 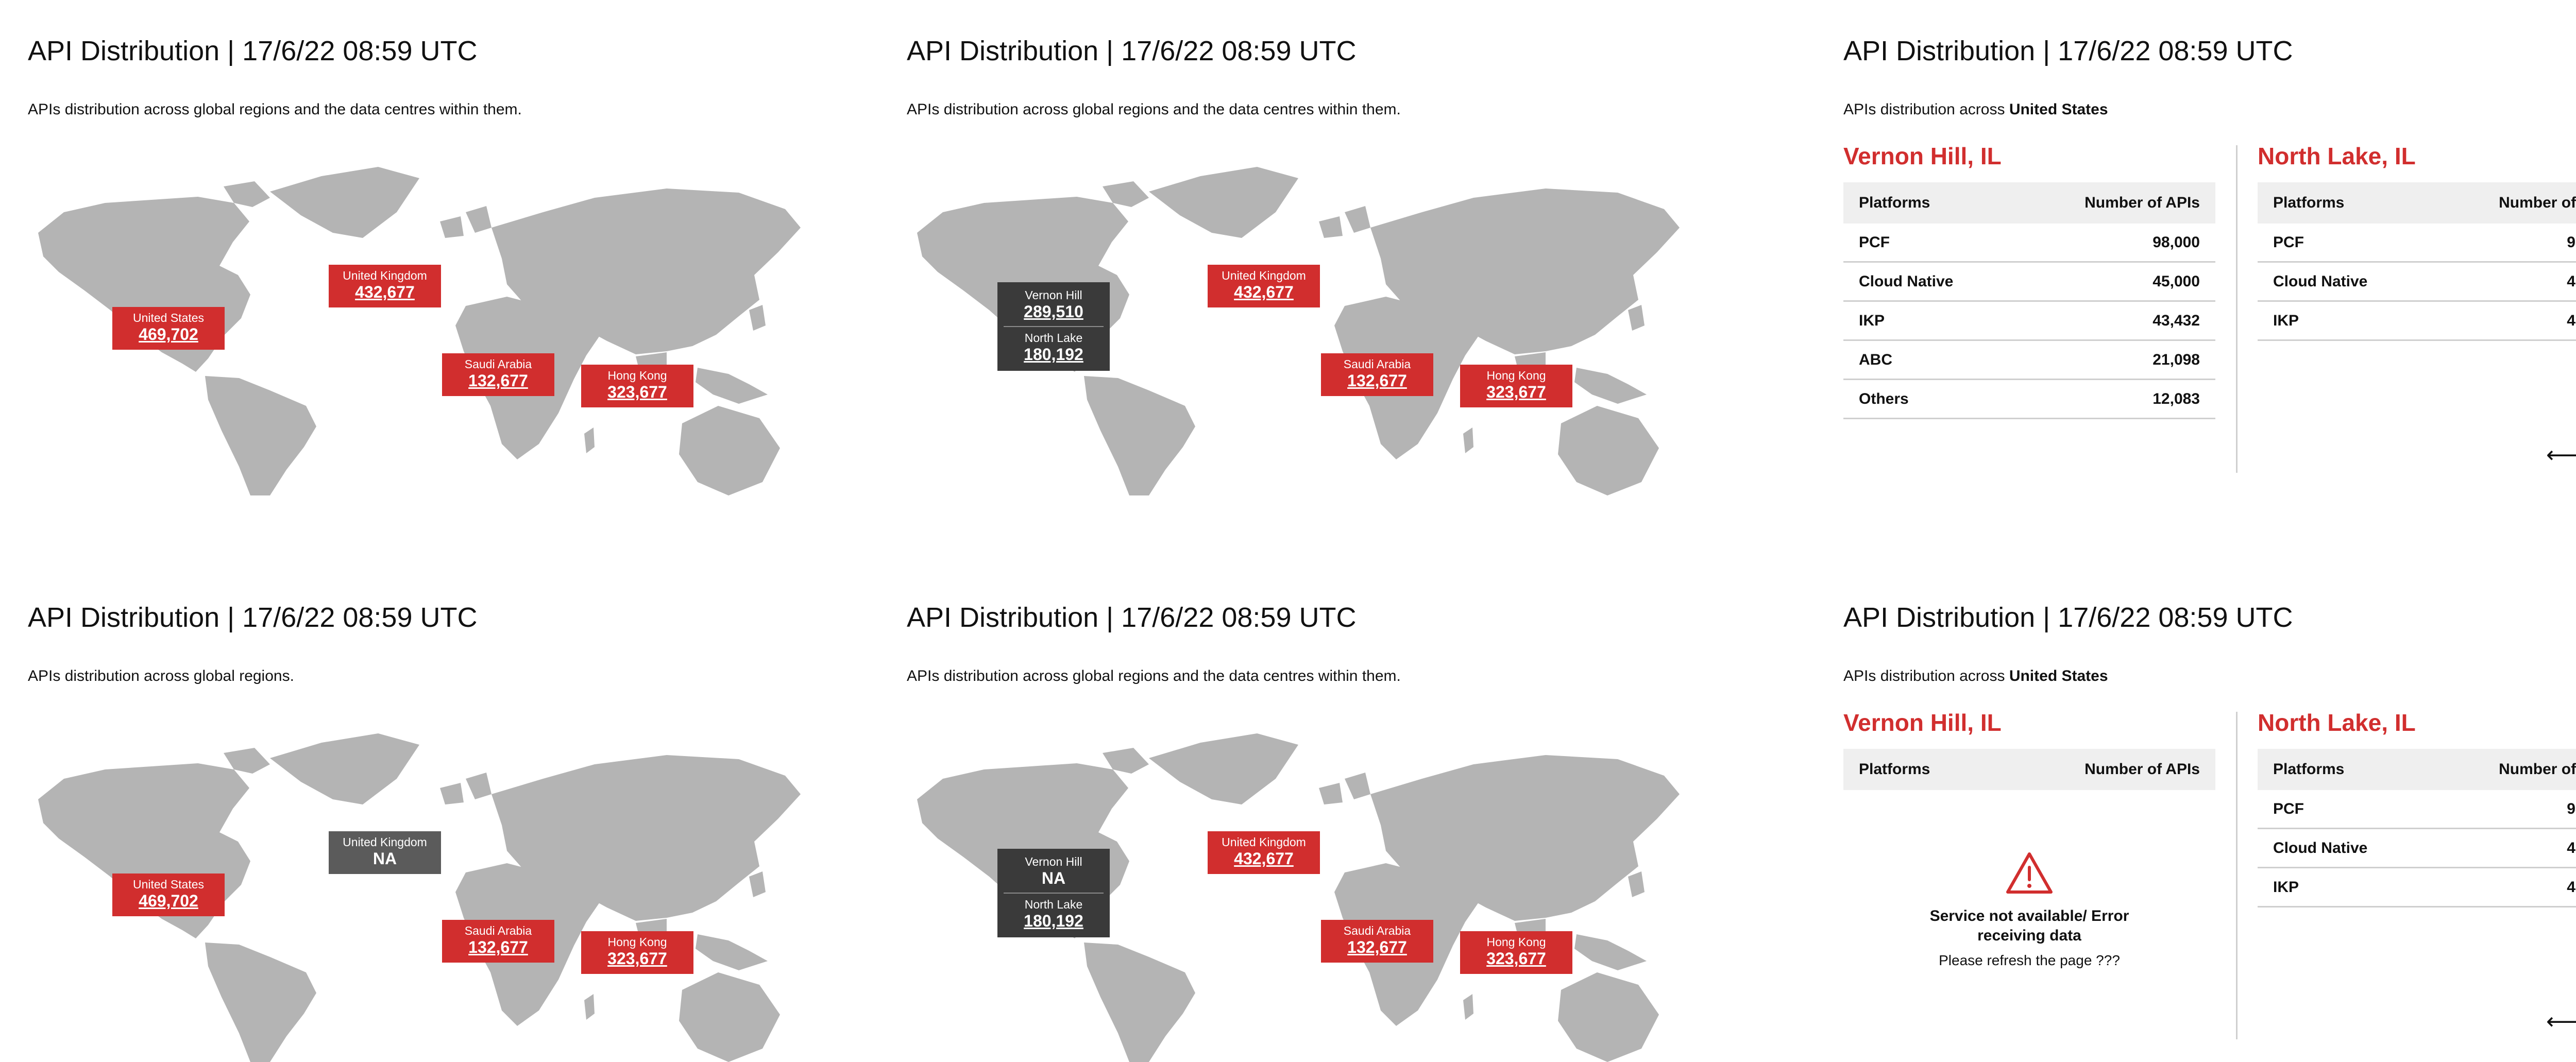 What do you see at coordinates (2029, 400) in the screenshot?
I see `table-row: Others 12,083` at bounding box center [2029, 400].